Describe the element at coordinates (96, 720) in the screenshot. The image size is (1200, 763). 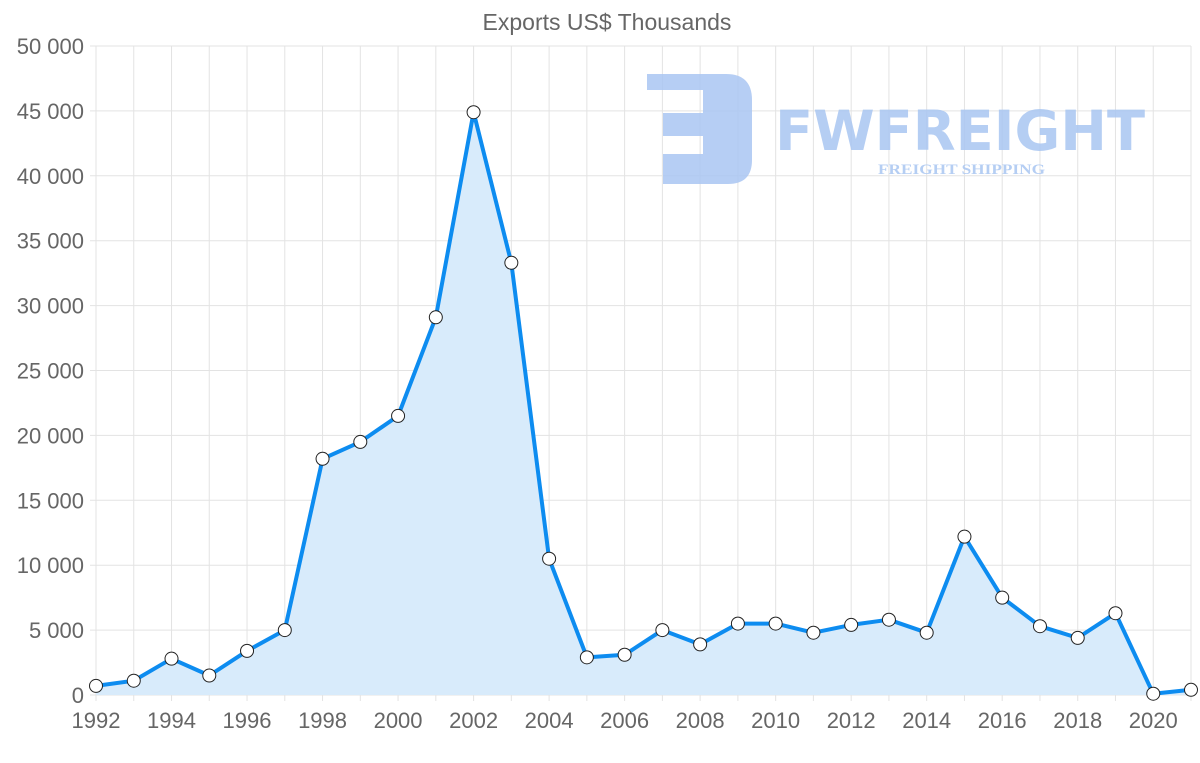
I see `x-tick-label: 1992` at that location.